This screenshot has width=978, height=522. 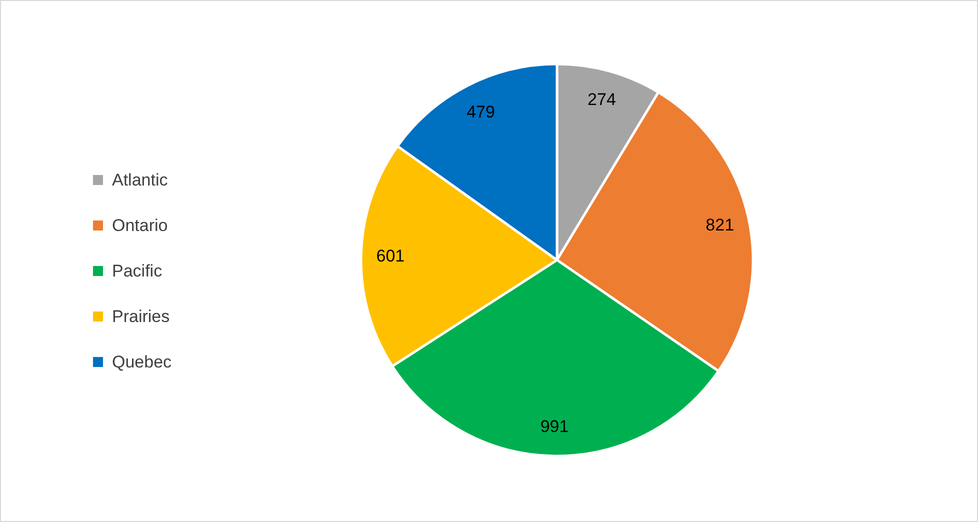 What do you see at coordinates (554, 426) in the screenshot?
I see `data-label: 991` at bounding box center [554, 426].